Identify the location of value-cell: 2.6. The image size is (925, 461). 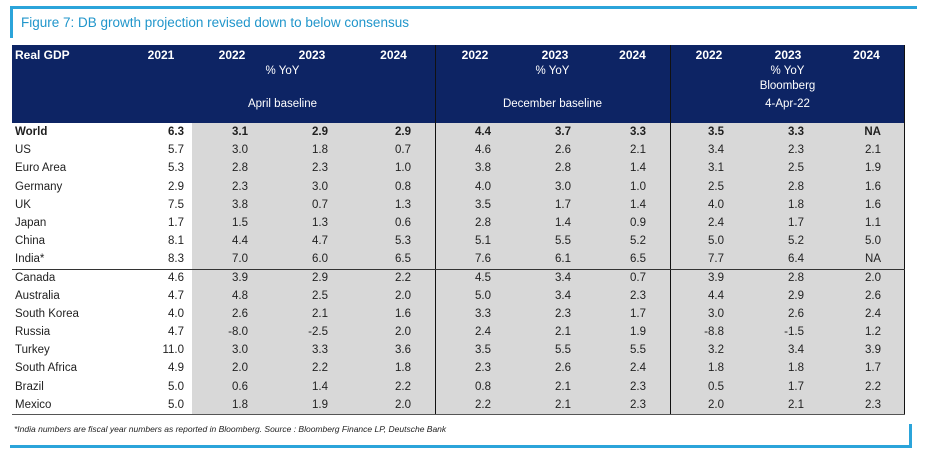
(788, 314).